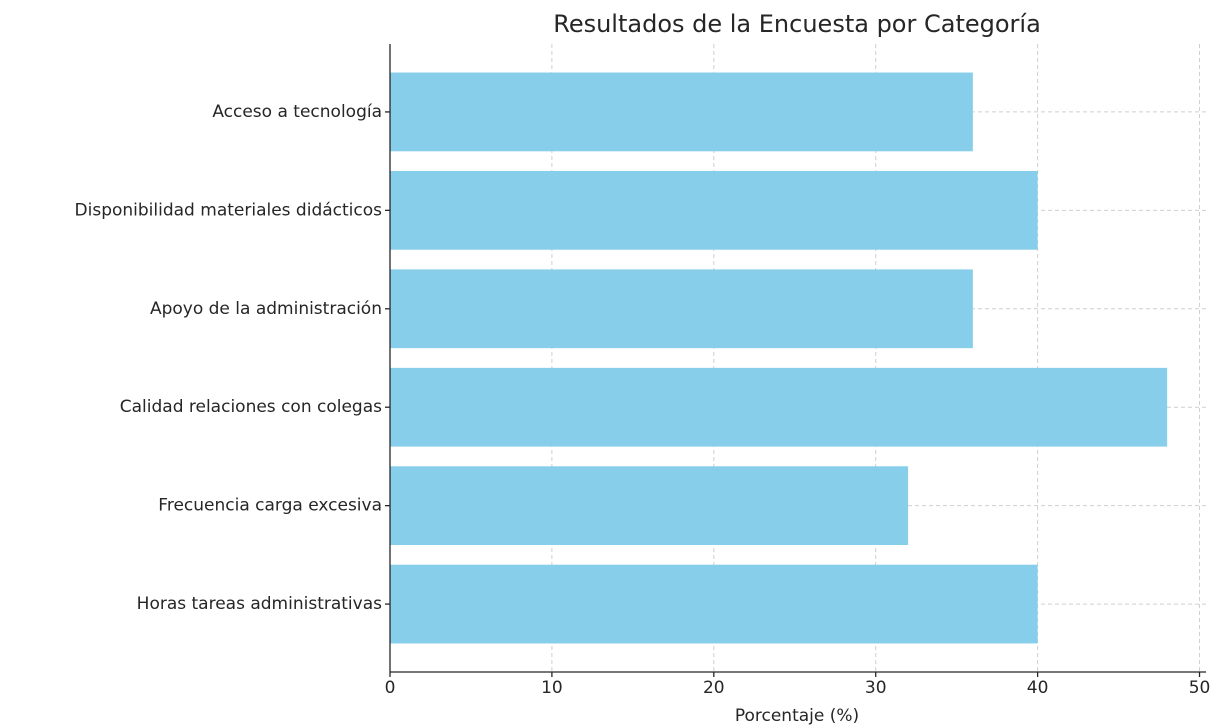 The width and height of the screenshot is (1219, 728). Describe the element at coordinates (297, 112) in the screenshot. I see `y-tick-label: Acceso a tecnología` at that location.